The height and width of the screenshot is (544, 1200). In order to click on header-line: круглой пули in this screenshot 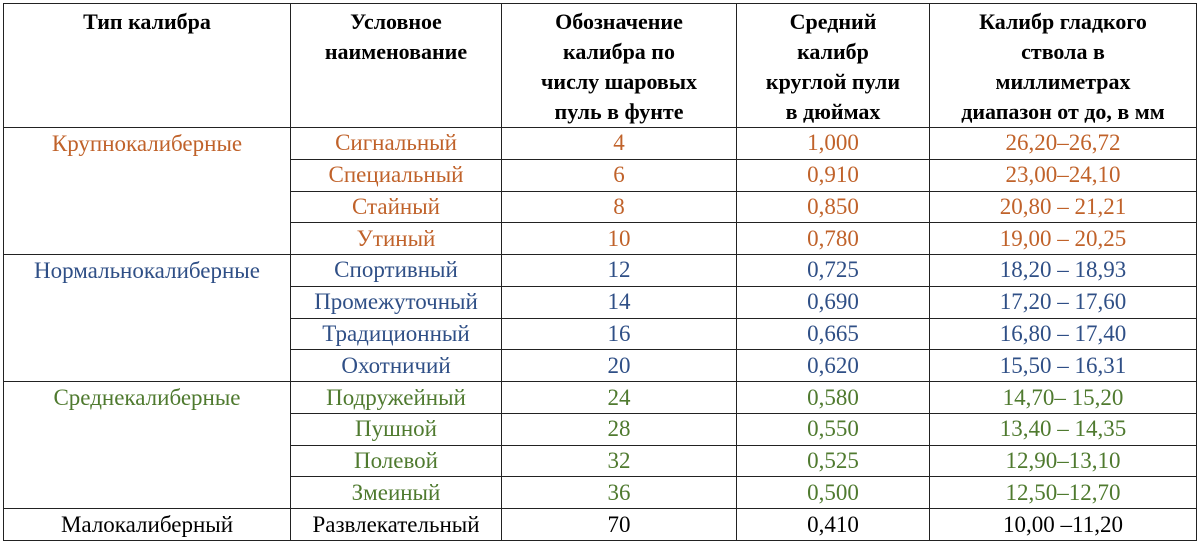, I will do `click(833, 81)`.